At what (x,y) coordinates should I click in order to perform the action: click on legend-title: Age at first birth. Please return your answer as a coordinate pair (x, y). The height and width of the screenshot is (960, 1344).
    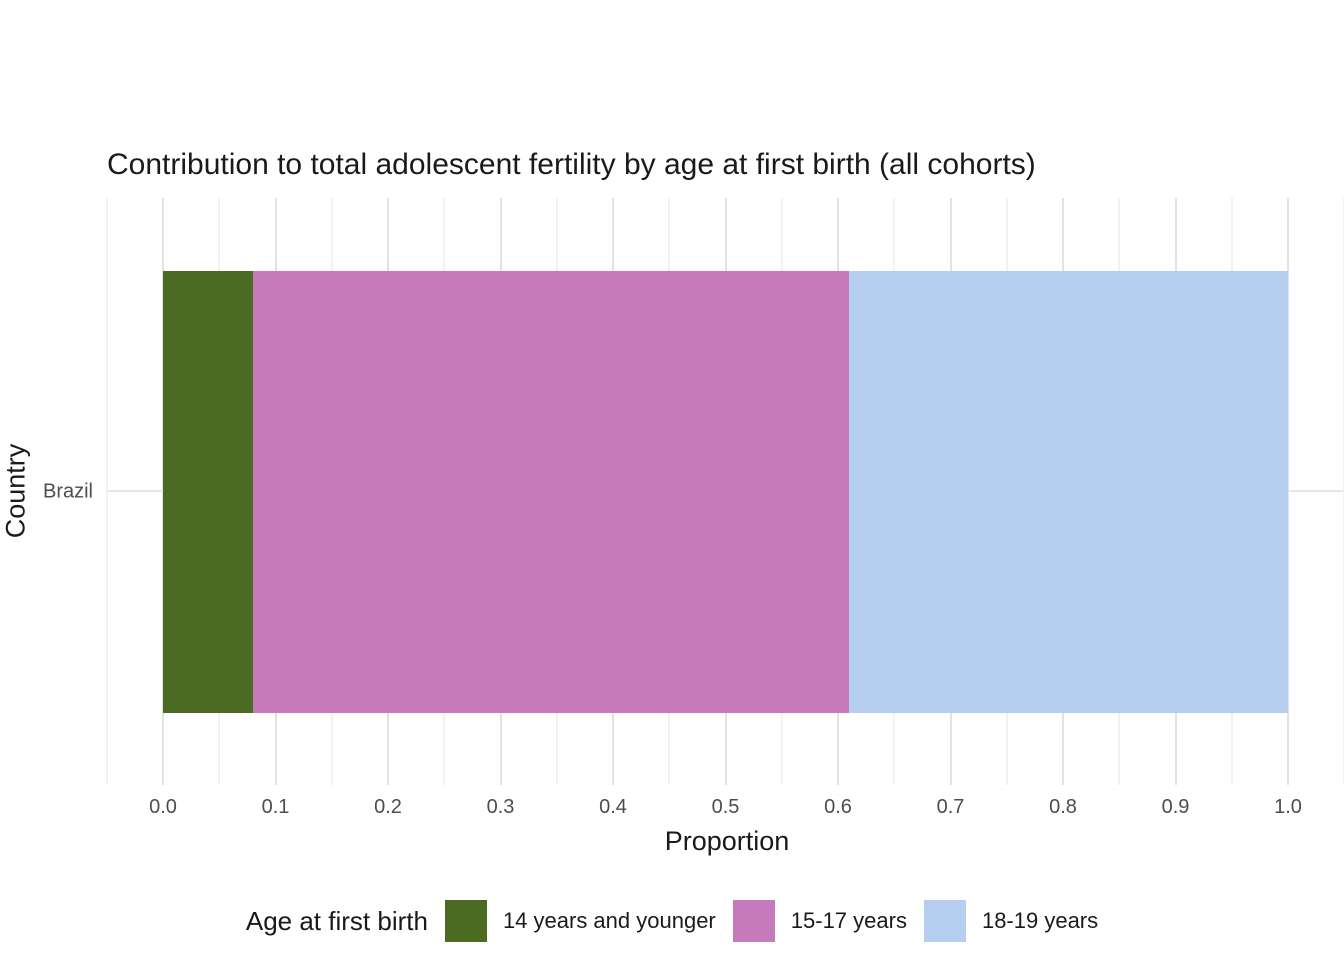
    Looking at the image, I should click on (336, 920).